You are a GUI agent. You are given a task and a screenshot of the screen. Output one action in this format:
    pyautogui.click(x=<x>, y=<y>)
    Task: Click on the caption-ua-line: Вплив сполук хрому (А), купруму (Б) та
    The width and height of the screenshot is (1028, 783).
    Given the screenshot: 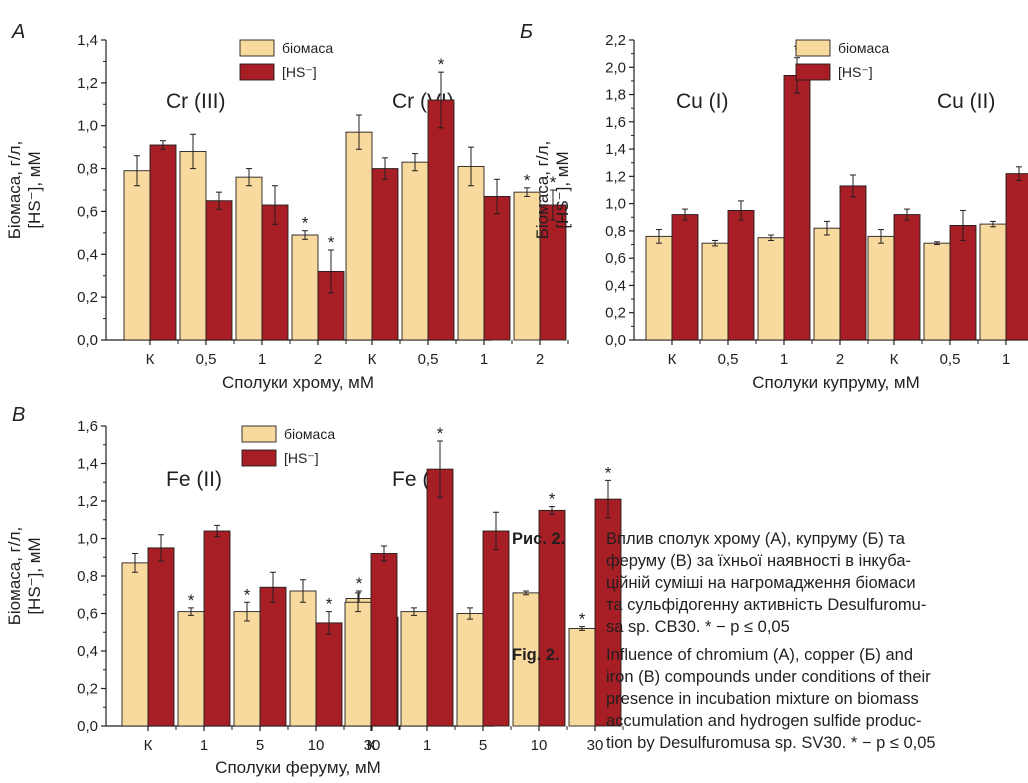 What is the action you would take?
    pyautogui.click(x=755, y=539)
    